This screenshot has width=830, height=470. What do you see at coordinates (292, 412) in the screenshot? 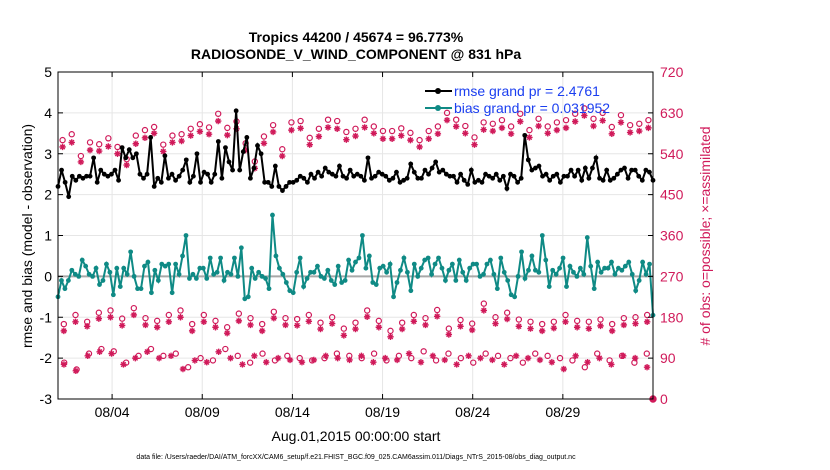
I see `x-tick-label: 08/14` at bounding box center [292, 412].